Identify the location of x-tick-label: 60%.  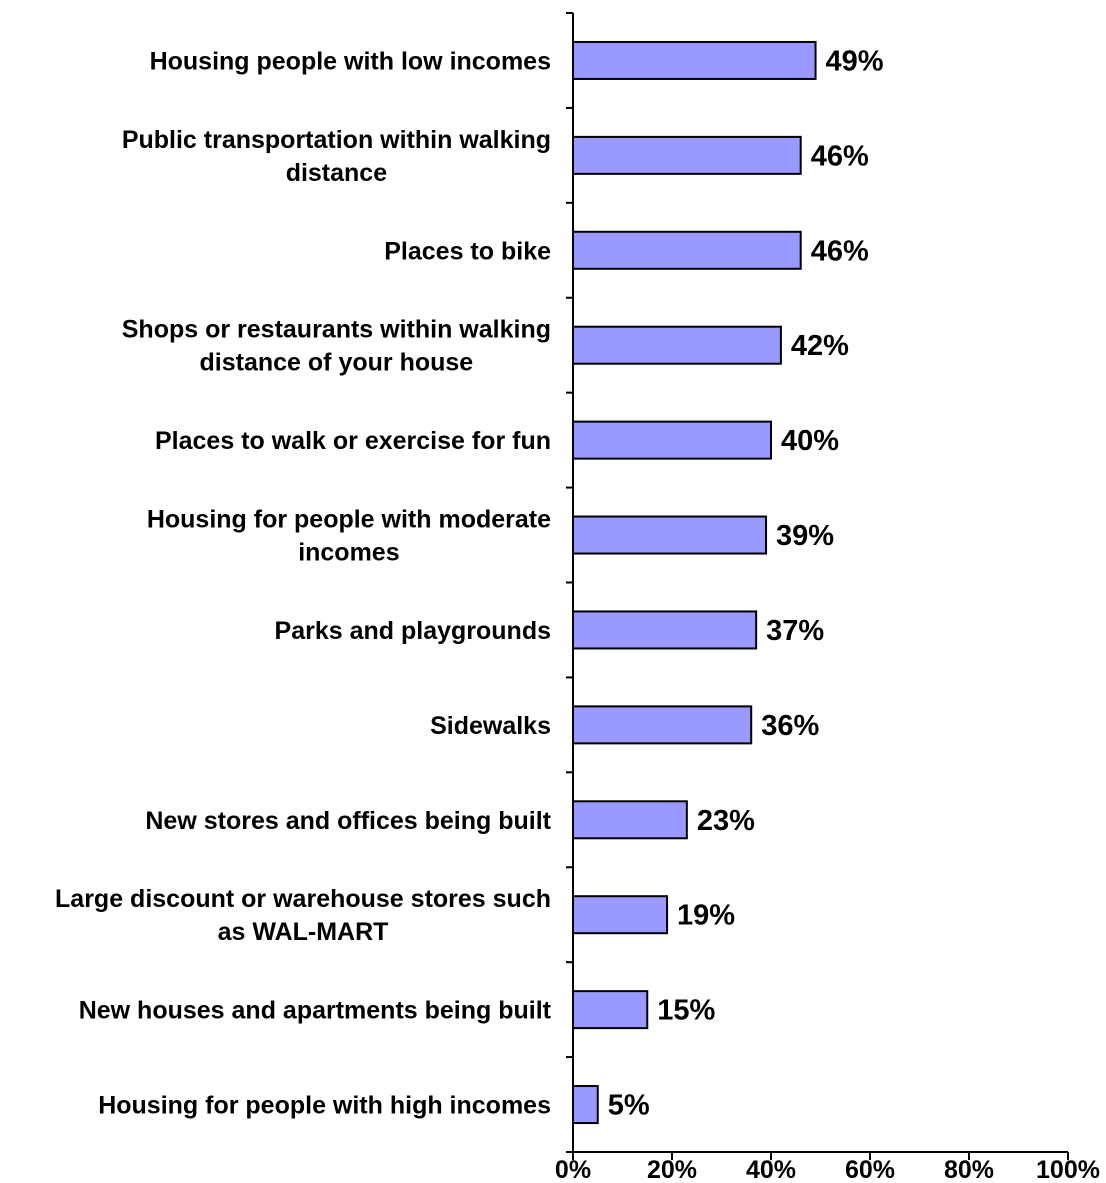
(870, 1169).